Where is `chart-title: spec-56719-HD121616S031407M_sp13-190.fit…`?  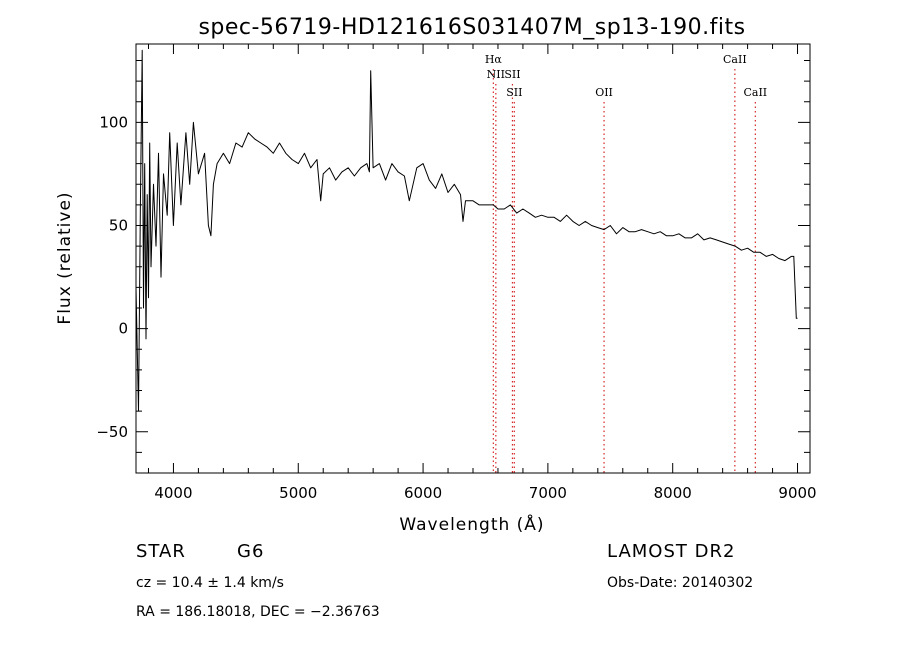
chart-title: spec-56719-HD121616S031407M_sp13-190.fit… is located at coordinates (471, 27).